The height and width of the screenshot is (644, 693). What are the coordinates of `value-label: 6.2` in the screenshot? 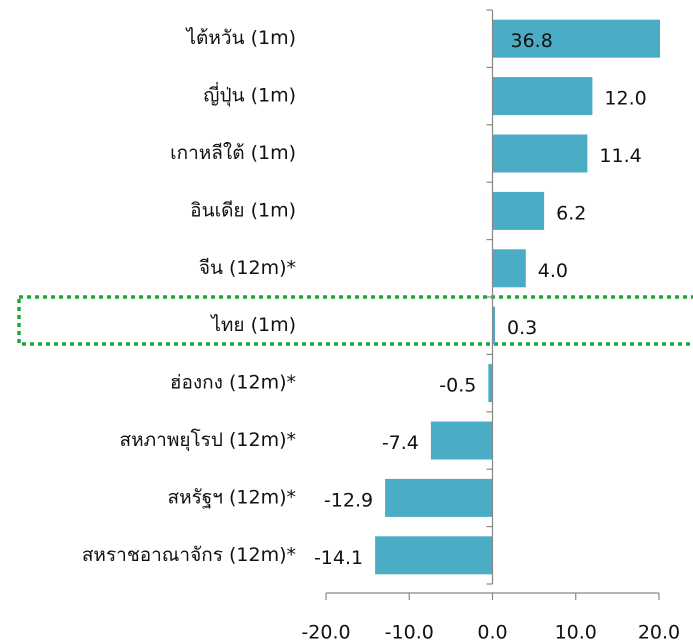 It's located at (571, 213).